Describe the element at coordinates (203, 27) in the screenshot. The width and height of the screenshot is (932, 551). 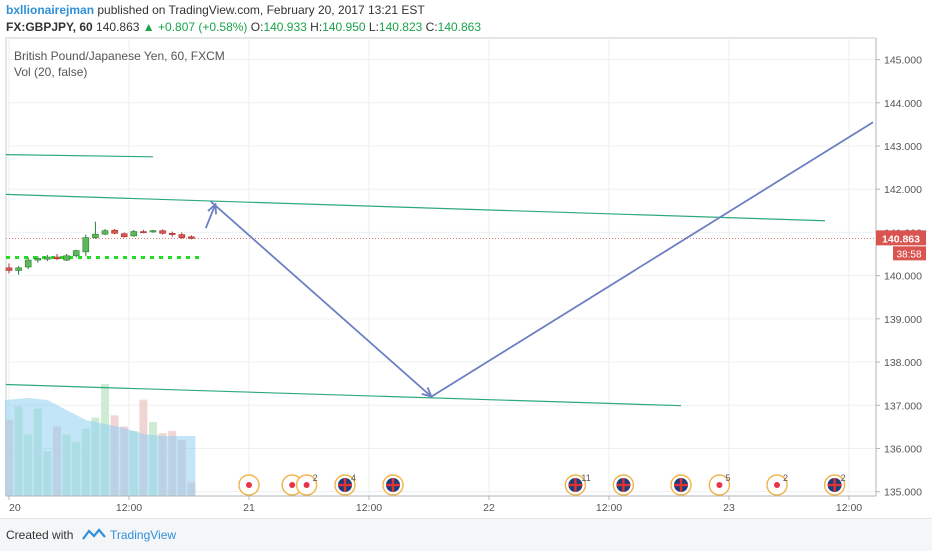
I see `price-change: +0.807 (+0.58%)` at that location.